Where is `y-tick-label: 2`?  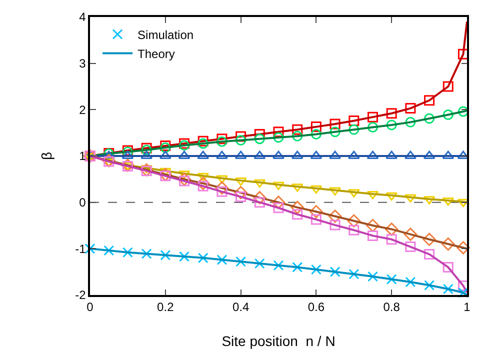 y-tick-label: 2 is located at coordinates (82, 109).